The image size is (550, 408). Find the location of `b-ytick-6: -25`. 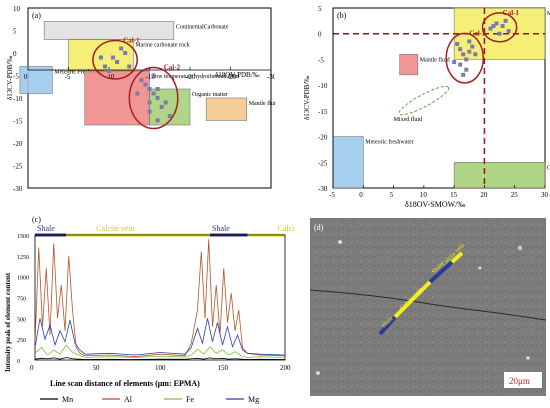

b-ytick-6: -25 is located at coordinates (323, 163).